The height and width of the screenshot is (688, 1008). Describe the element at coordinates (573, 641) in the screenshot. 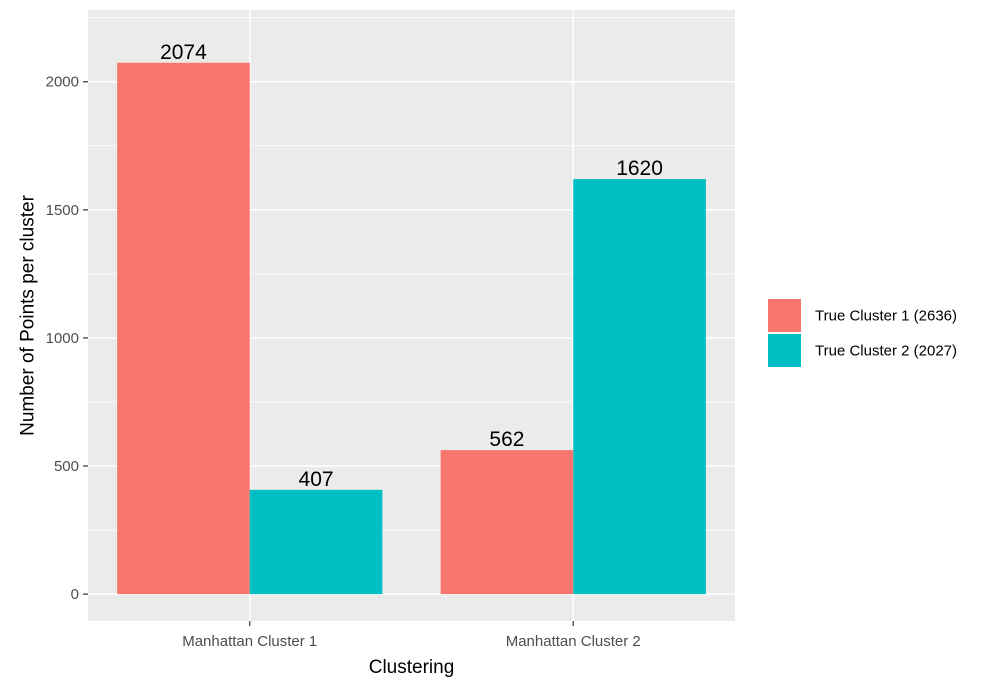

I see `x-tick-label: Manhattan Cluster 2` at that location.